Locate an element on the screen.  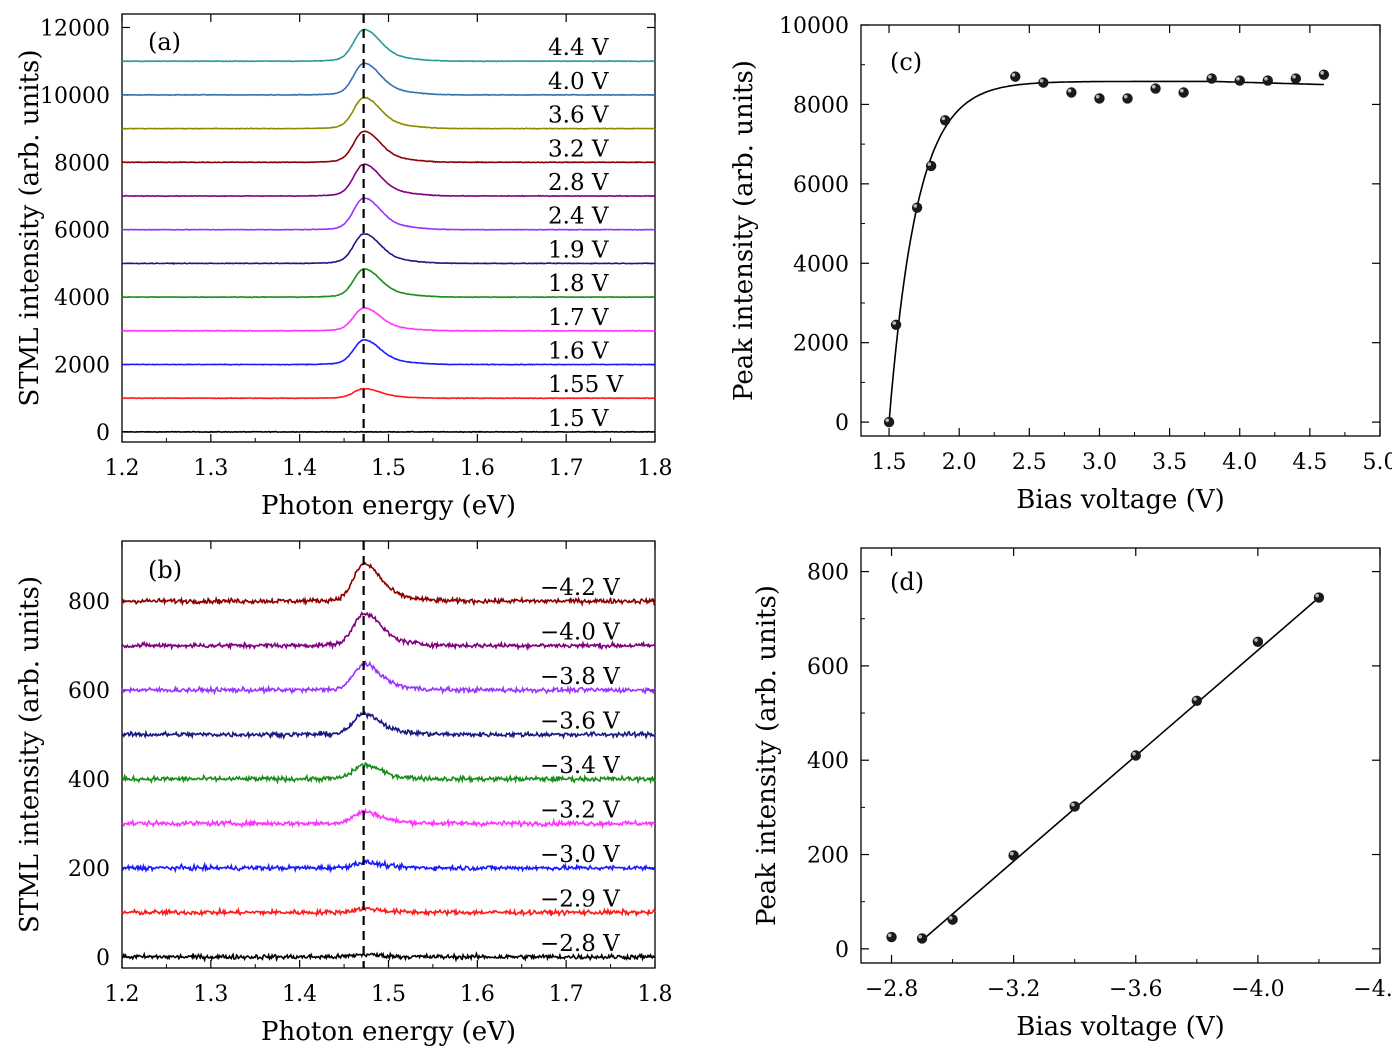
x-tick-label: 3.0 is located at coordinates (1099, 462).